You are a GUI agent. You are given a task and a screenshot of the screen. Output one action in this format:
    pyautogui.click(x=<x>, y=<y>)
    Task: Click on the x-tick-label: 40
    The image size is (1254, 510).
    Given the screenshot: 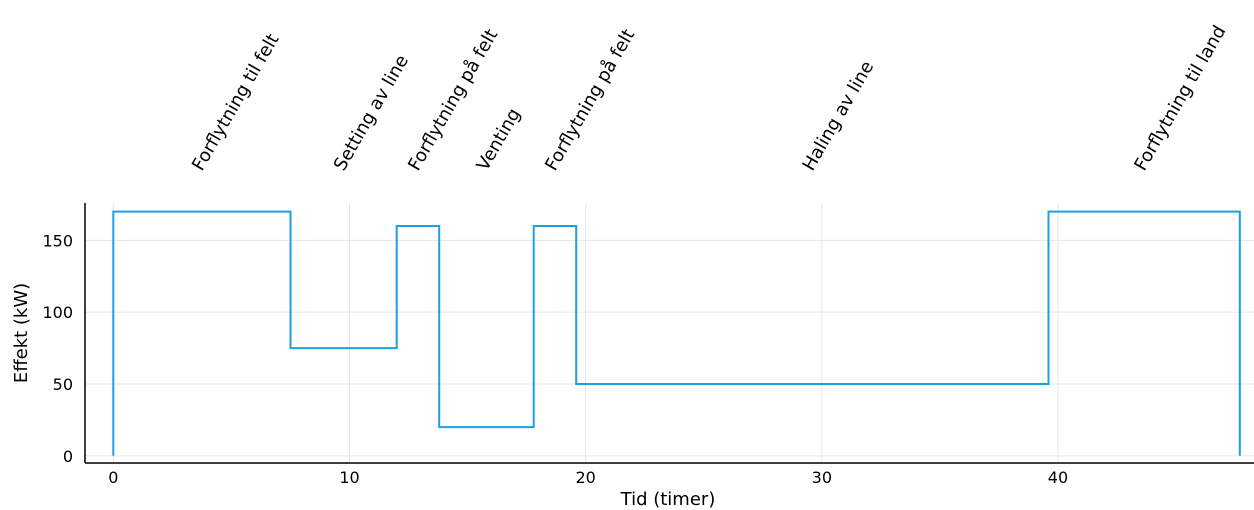 What is the action you would take?
    pyautogui.click(x=1058, y=477)
    